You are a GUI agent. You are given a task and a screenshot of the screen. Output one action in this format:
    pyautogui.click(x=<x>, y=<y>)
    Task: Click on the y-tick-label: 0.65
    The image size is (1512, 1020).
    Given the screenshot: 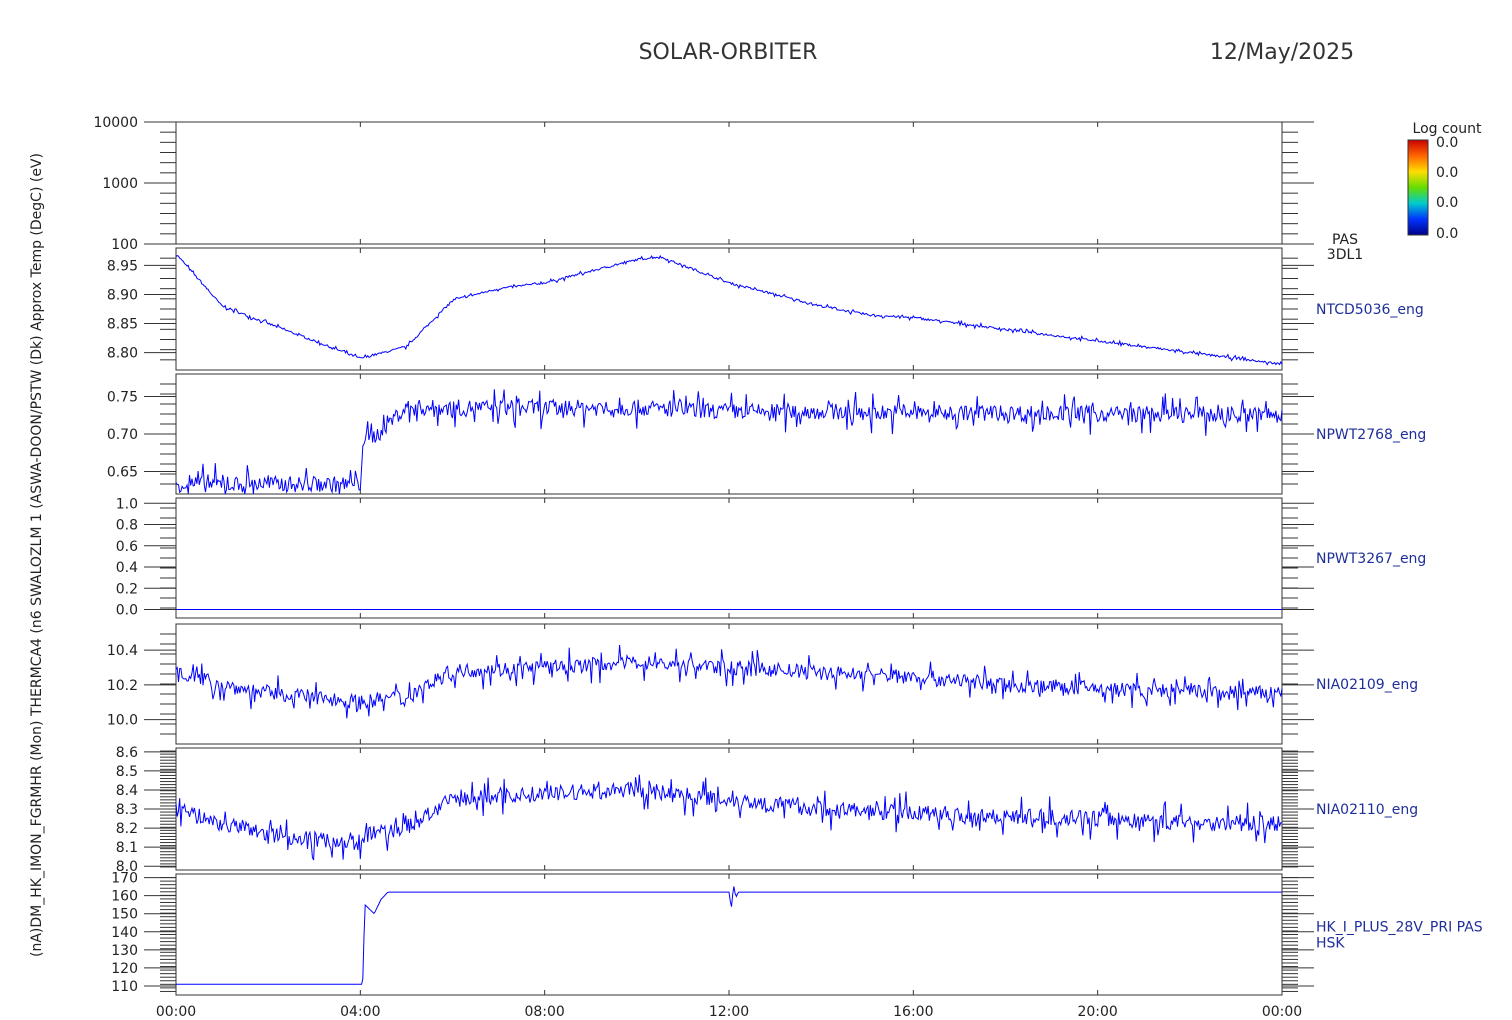 What is the action you would take?
    pyautogui.click(x=122, y=473)
    